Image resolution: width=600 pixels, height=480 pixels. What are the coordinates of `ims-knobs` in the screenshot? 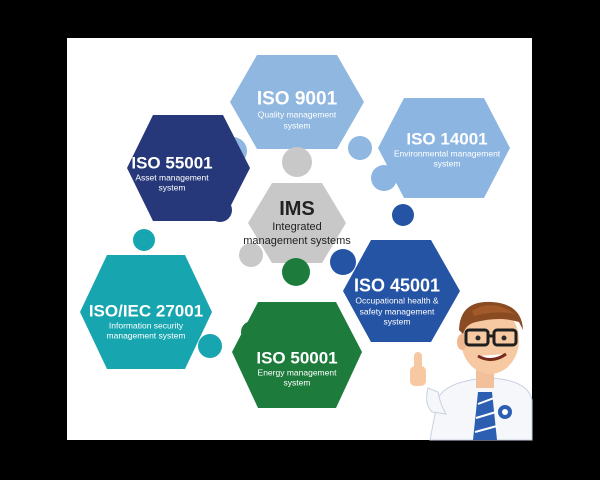 It's located at (275, 207).